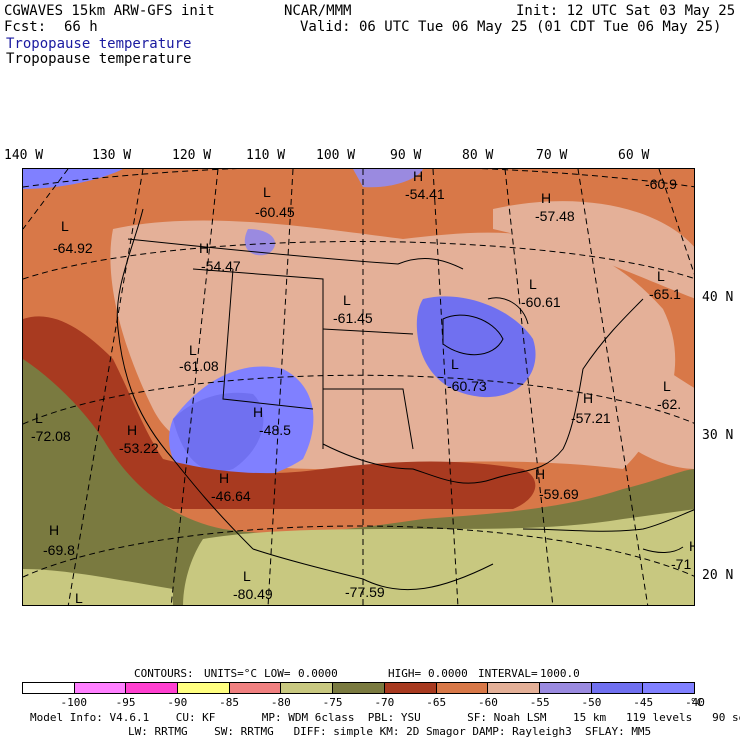 The image size is (740, 740). What do you see at coordinates (718, 575) in the screenshot?
I see `latitude-label: 20 N` at bounding box center [718, 575].